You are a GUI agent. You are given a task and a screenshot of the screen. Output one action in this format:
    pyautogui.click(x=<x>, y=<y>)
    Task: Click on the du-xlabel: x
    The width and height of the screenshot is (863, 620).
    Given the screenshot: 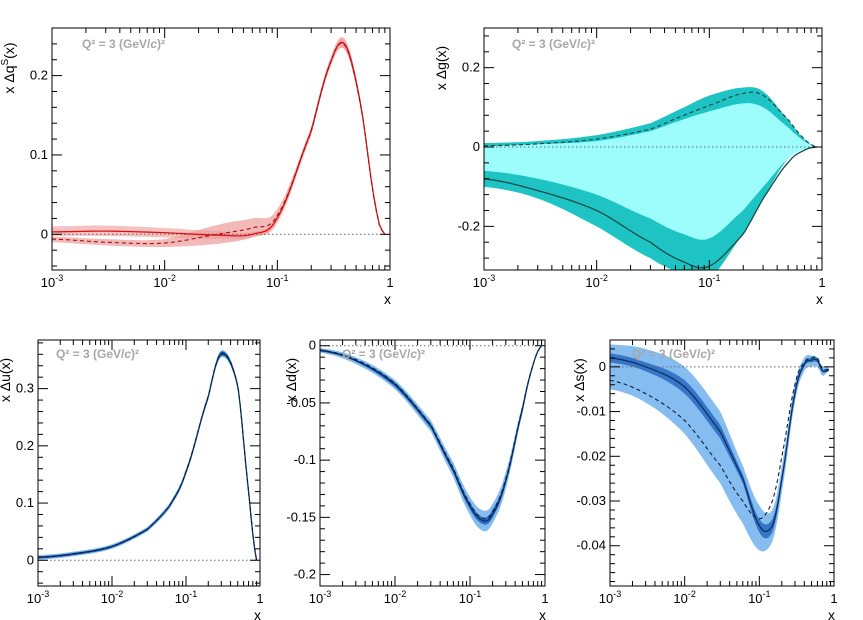 What is the action you would take?
    pyautogui.click(x=257, y=613)
    